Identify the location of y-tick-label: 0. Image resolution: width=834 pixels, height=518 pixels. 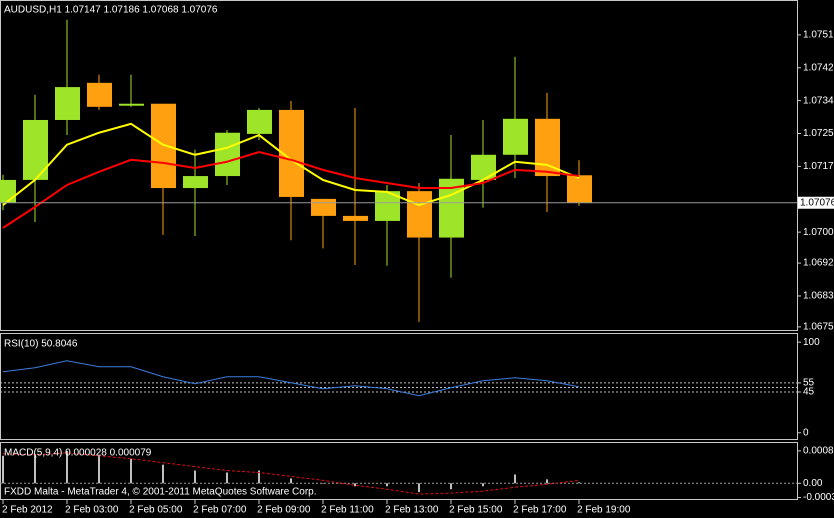
(806, 432).